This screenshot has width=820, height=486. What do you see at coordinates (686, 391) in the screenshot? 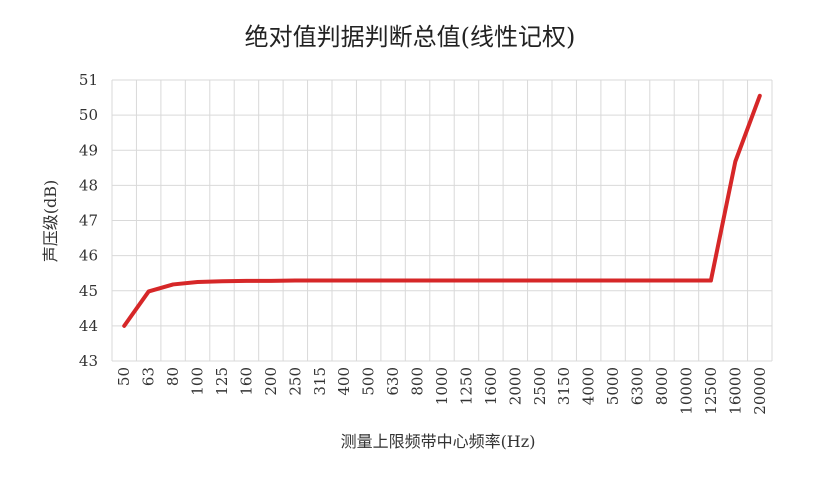
I see `x-tick-label: 10000` at bounding box center [686, 391].